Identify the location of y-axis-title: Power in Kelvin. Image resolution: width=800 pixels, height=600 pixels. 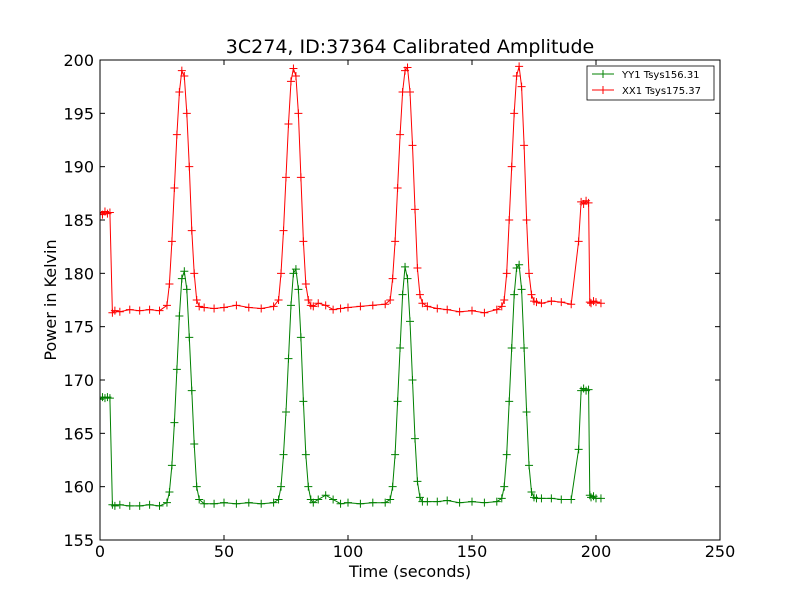
(50, 299).